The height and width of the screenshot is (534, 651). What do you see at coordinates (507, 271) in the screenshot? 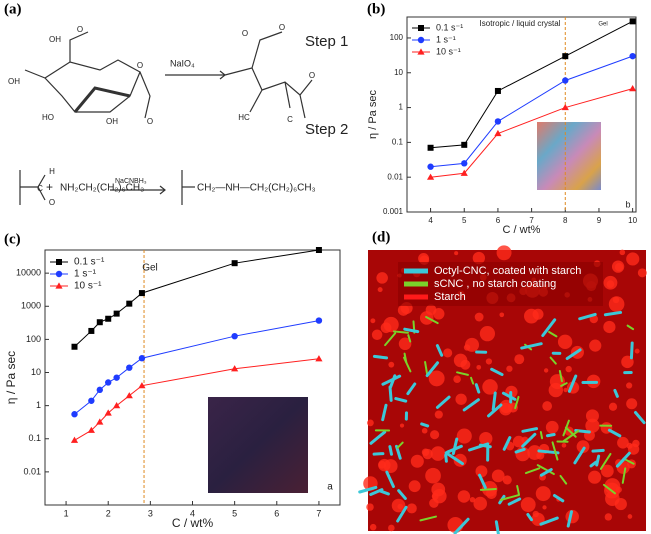
I see `legend-label: Octyl-CNC, coated with starch` at bounding box center [507, 271].